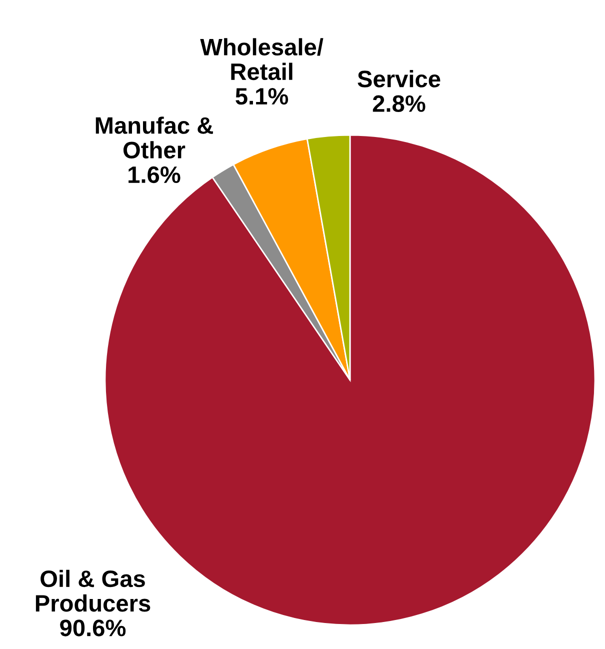 This screenshot has height=649, width=605. Describe the element at coordinates (154, 175) in the screenshot. I see `data-label: 1.6%` at that location.